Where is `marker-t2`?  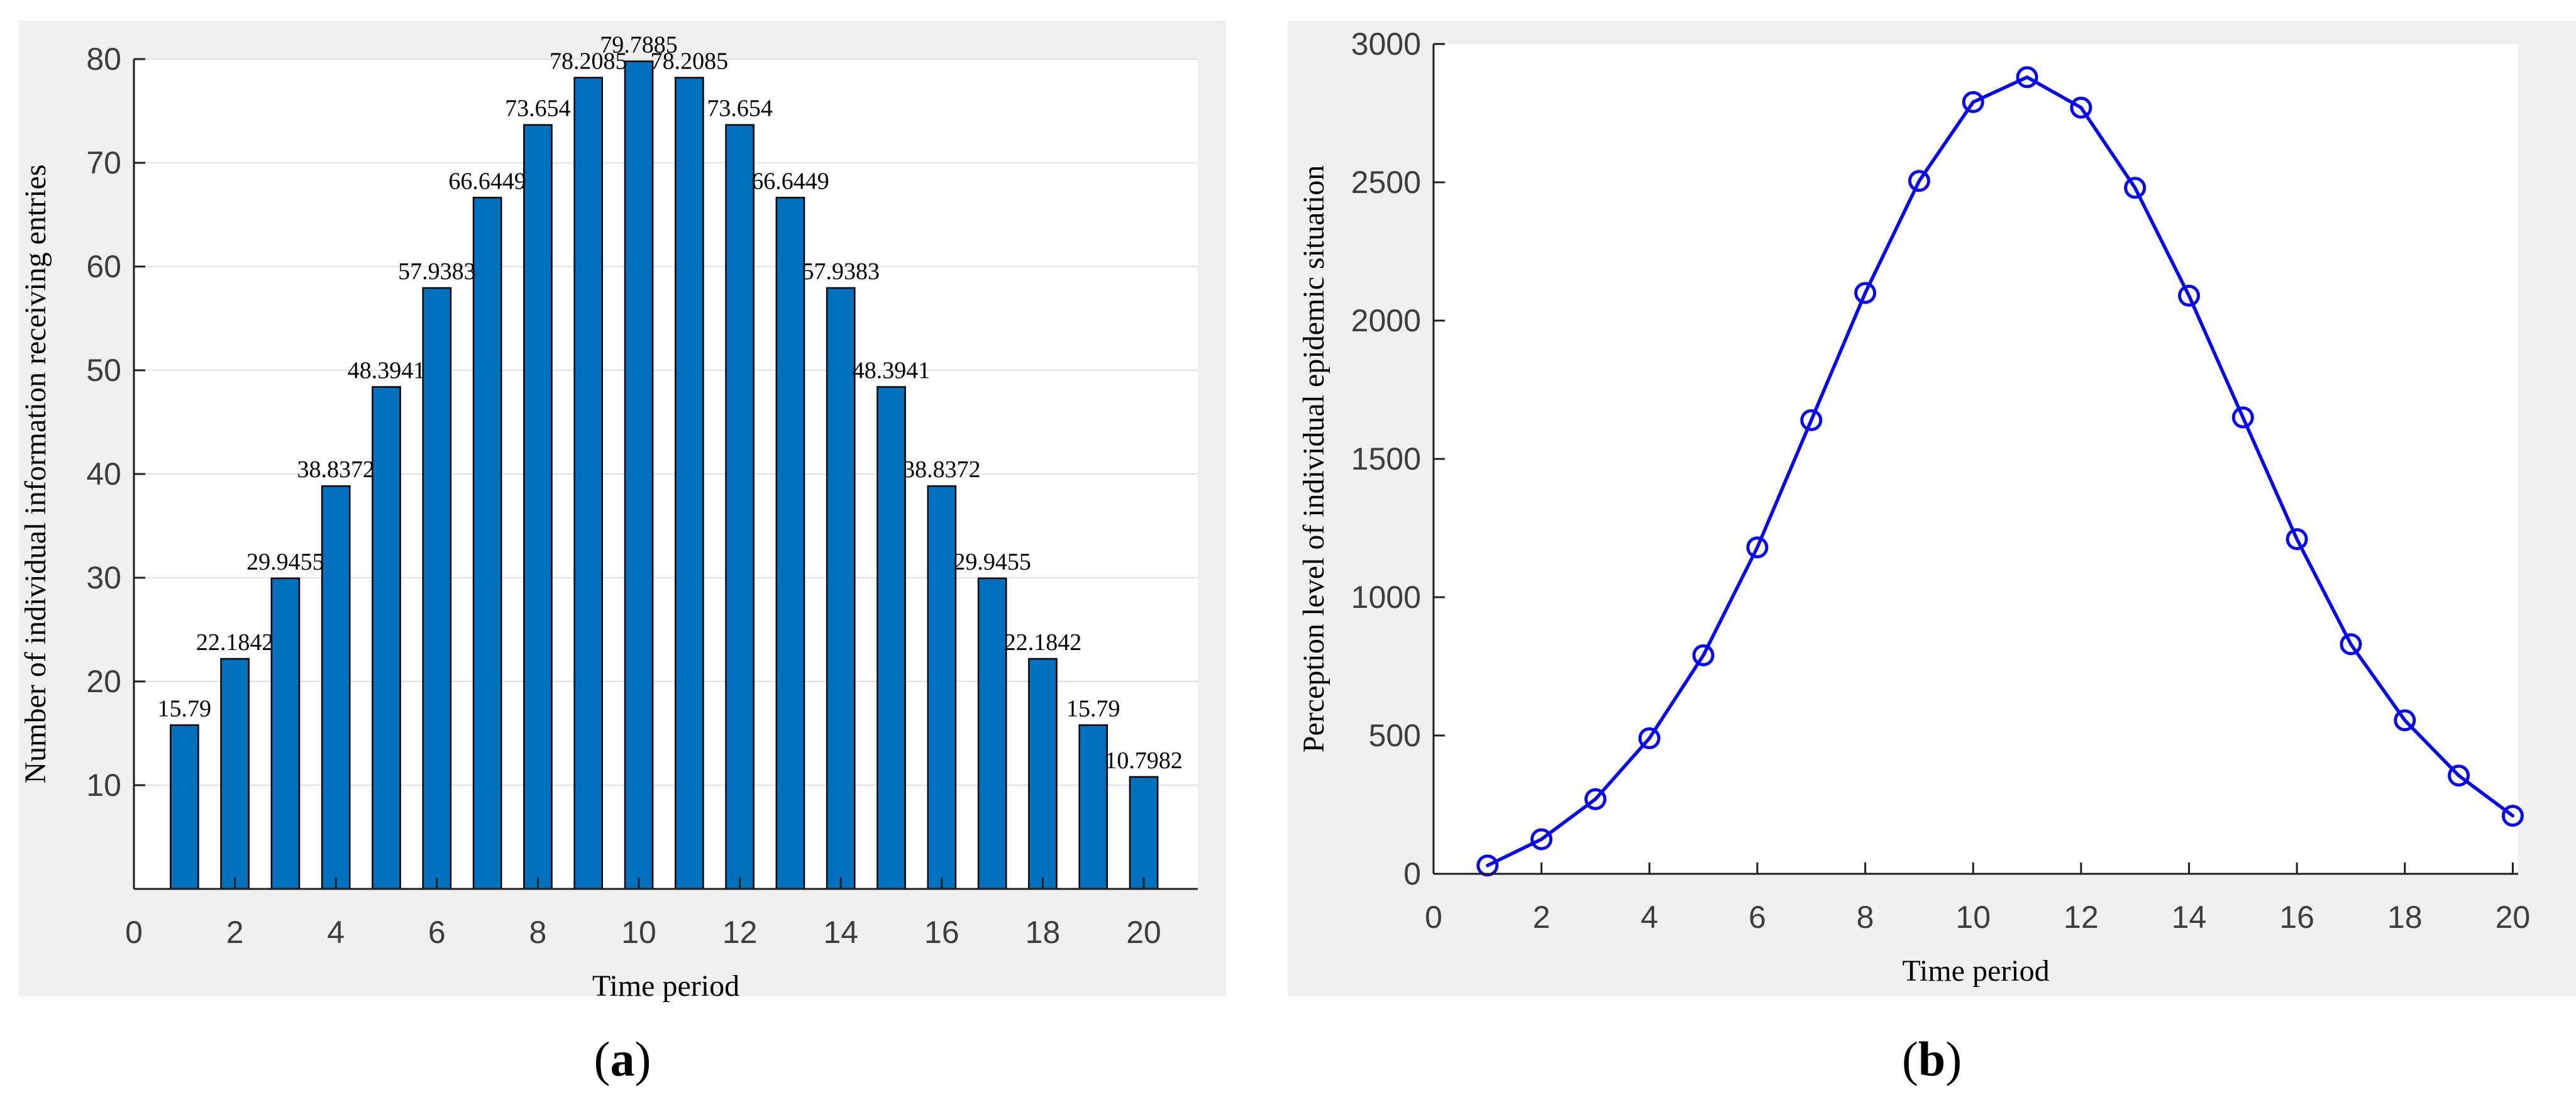
marker-t2 is located at coordinates (1541, 839).